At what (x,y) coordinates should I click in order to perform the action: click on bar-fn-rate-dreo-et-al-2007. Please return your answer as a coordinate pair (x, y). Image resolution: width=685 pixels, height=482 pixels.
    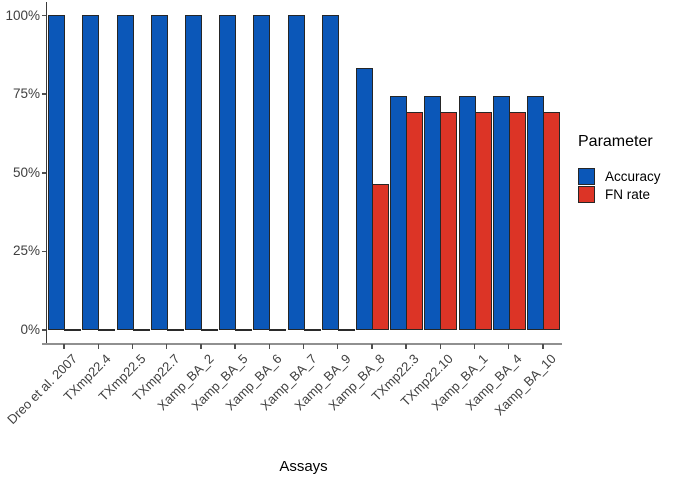
    Looking at the image, I should click on (73, 329).